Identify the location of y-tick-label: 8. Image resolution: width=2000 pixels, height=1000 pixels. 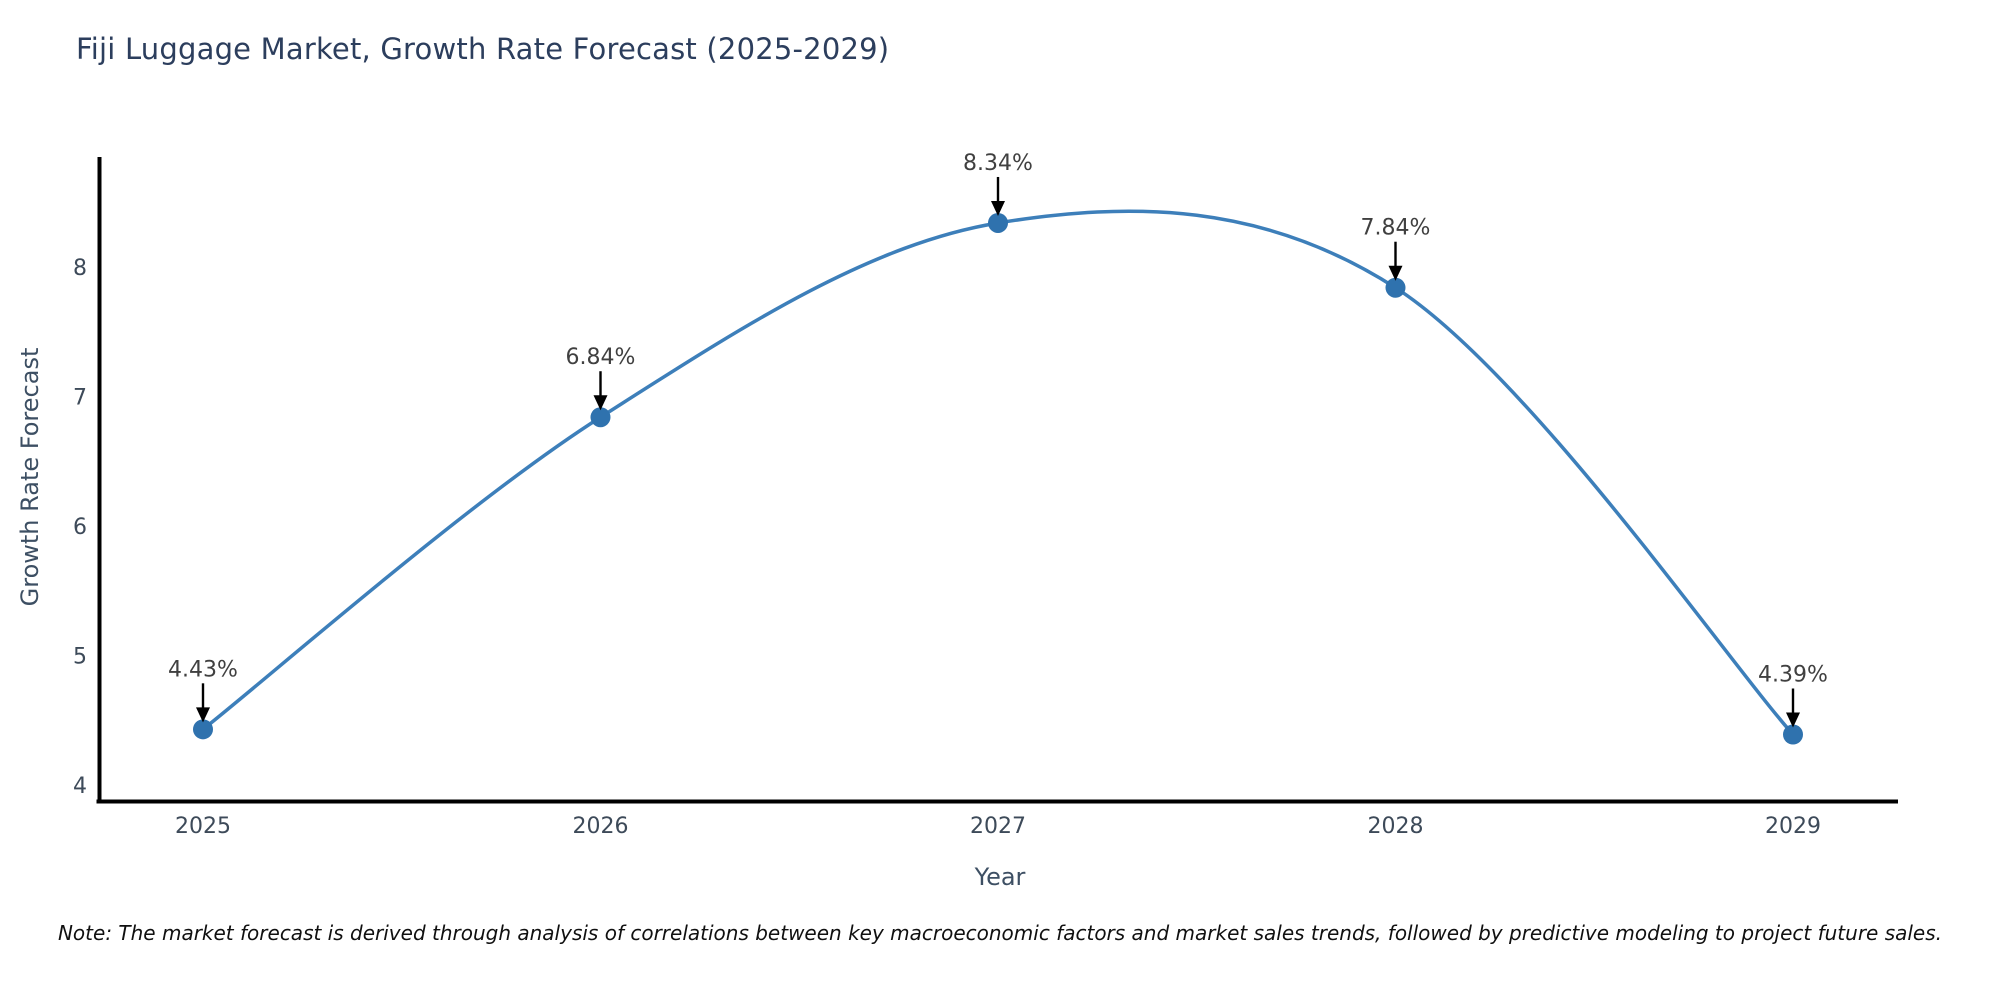
(80, 268).